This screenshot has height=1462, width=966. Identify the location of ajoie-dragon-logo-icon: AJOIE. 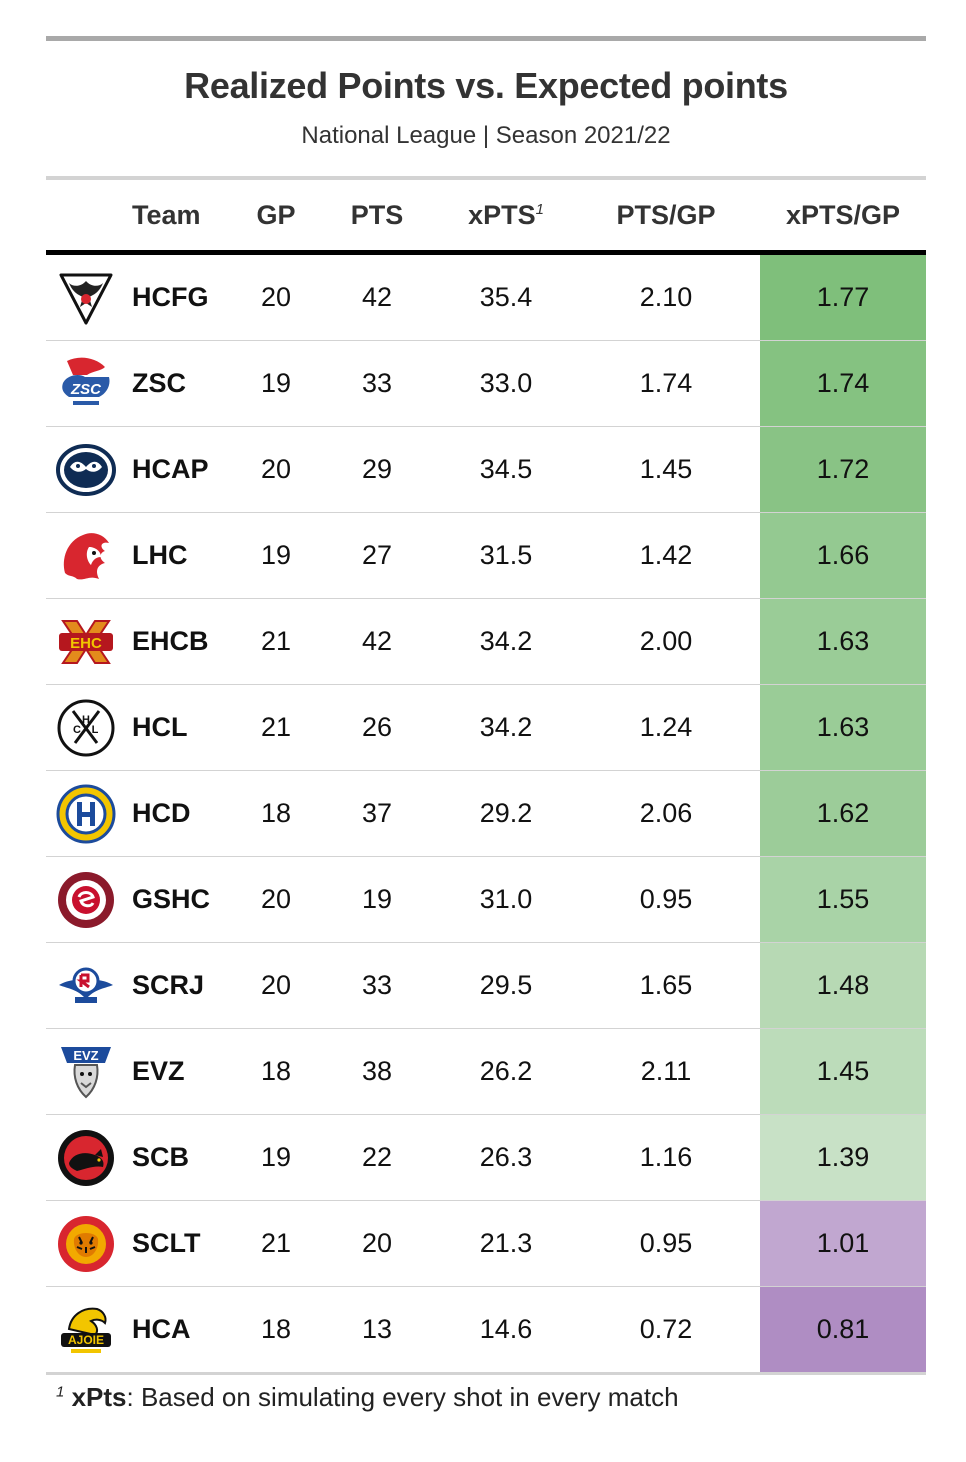
(86, 1330).